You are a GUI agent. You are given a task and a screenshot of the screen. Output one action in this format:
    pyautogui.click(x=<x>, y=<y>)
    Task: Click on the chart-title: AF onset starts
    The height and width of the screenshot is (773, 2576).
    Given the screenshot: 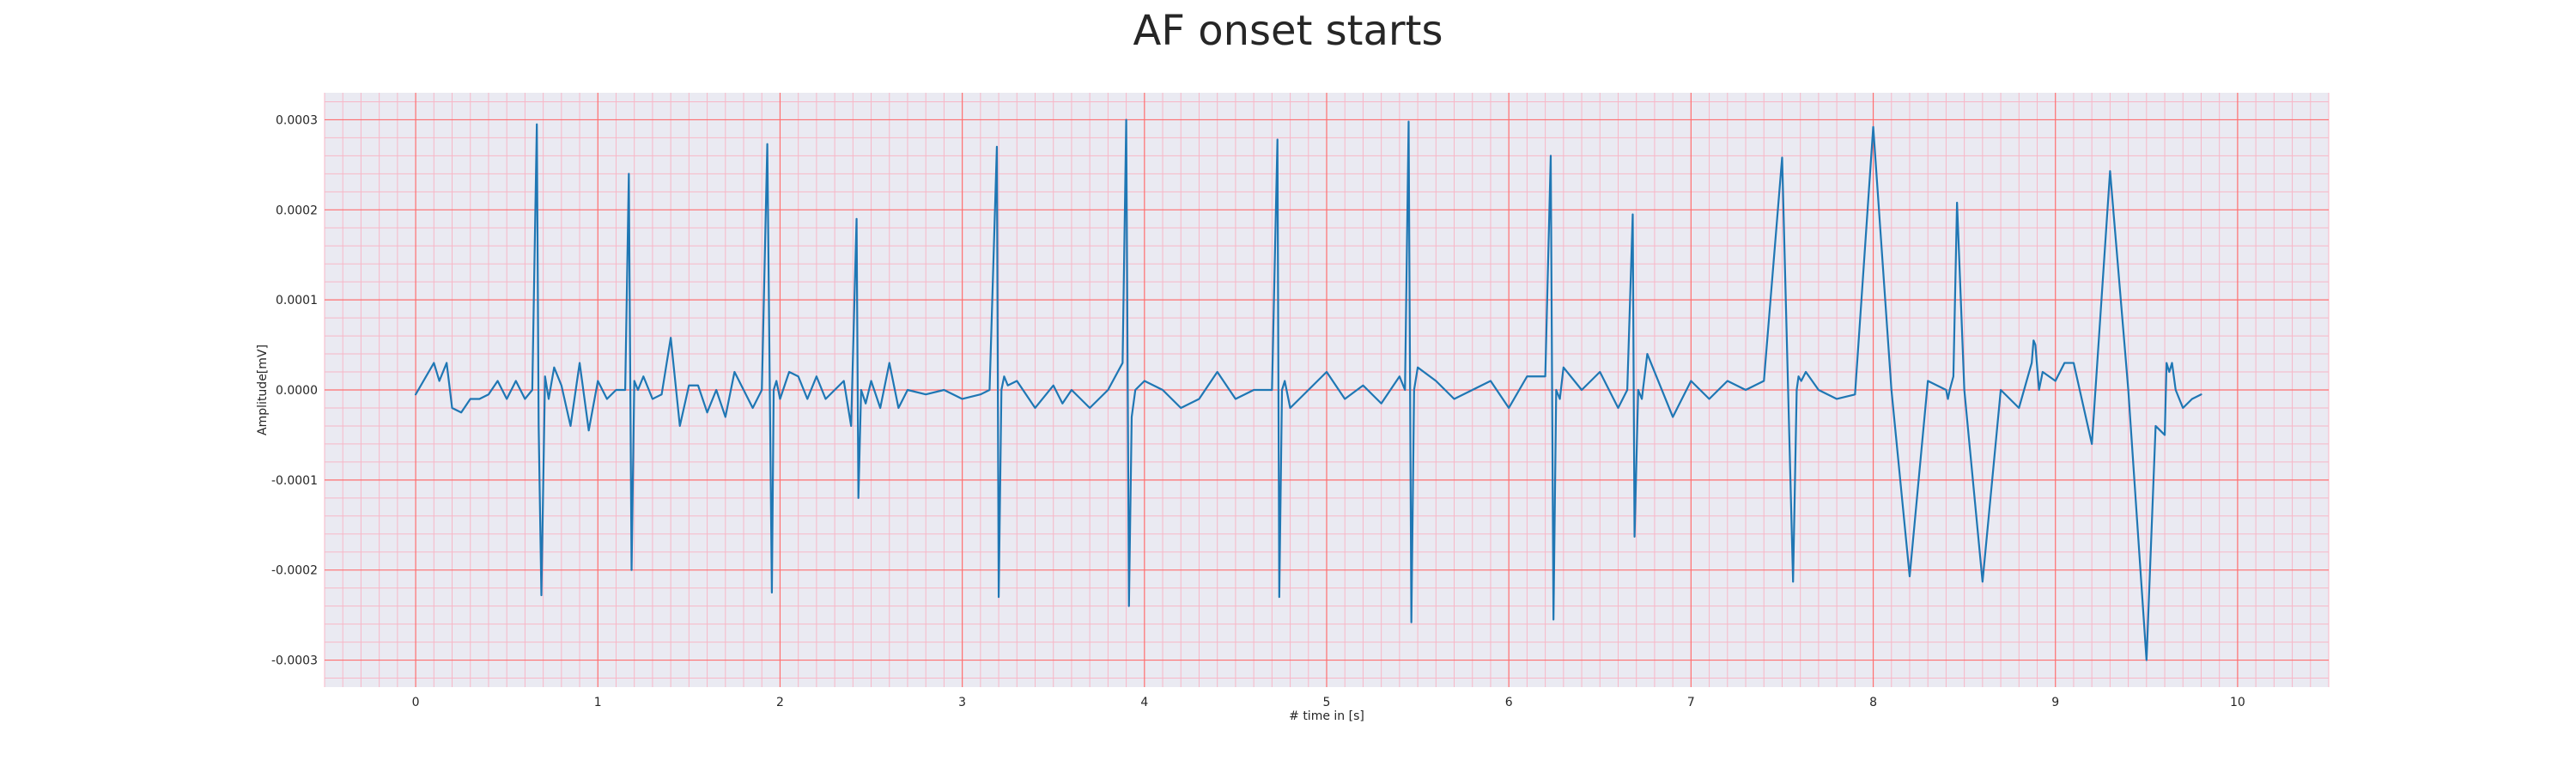 What is the action you would take?
    pyautogui.click(x=1288, y=31)
    